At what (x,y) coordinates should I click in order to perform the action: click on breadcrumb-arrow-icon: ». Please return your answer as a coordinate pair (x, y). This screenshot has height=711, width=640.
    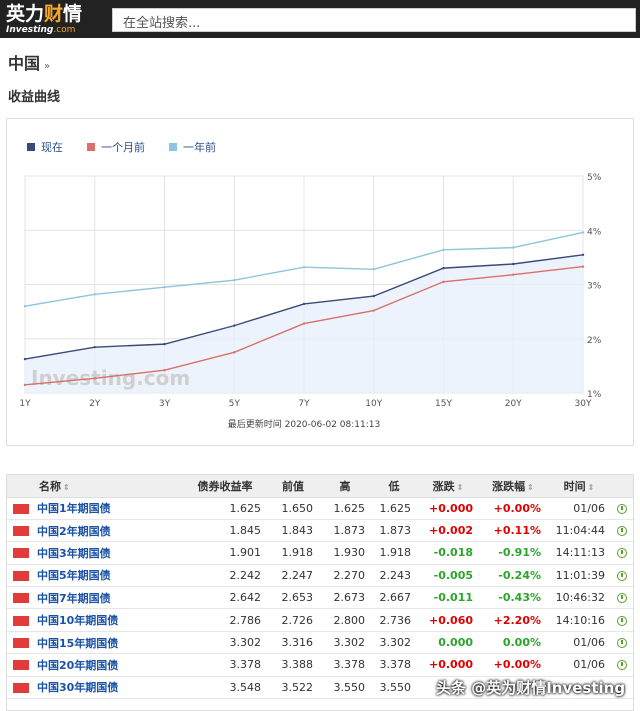
    Looking at the image, I should click on (47, 66).